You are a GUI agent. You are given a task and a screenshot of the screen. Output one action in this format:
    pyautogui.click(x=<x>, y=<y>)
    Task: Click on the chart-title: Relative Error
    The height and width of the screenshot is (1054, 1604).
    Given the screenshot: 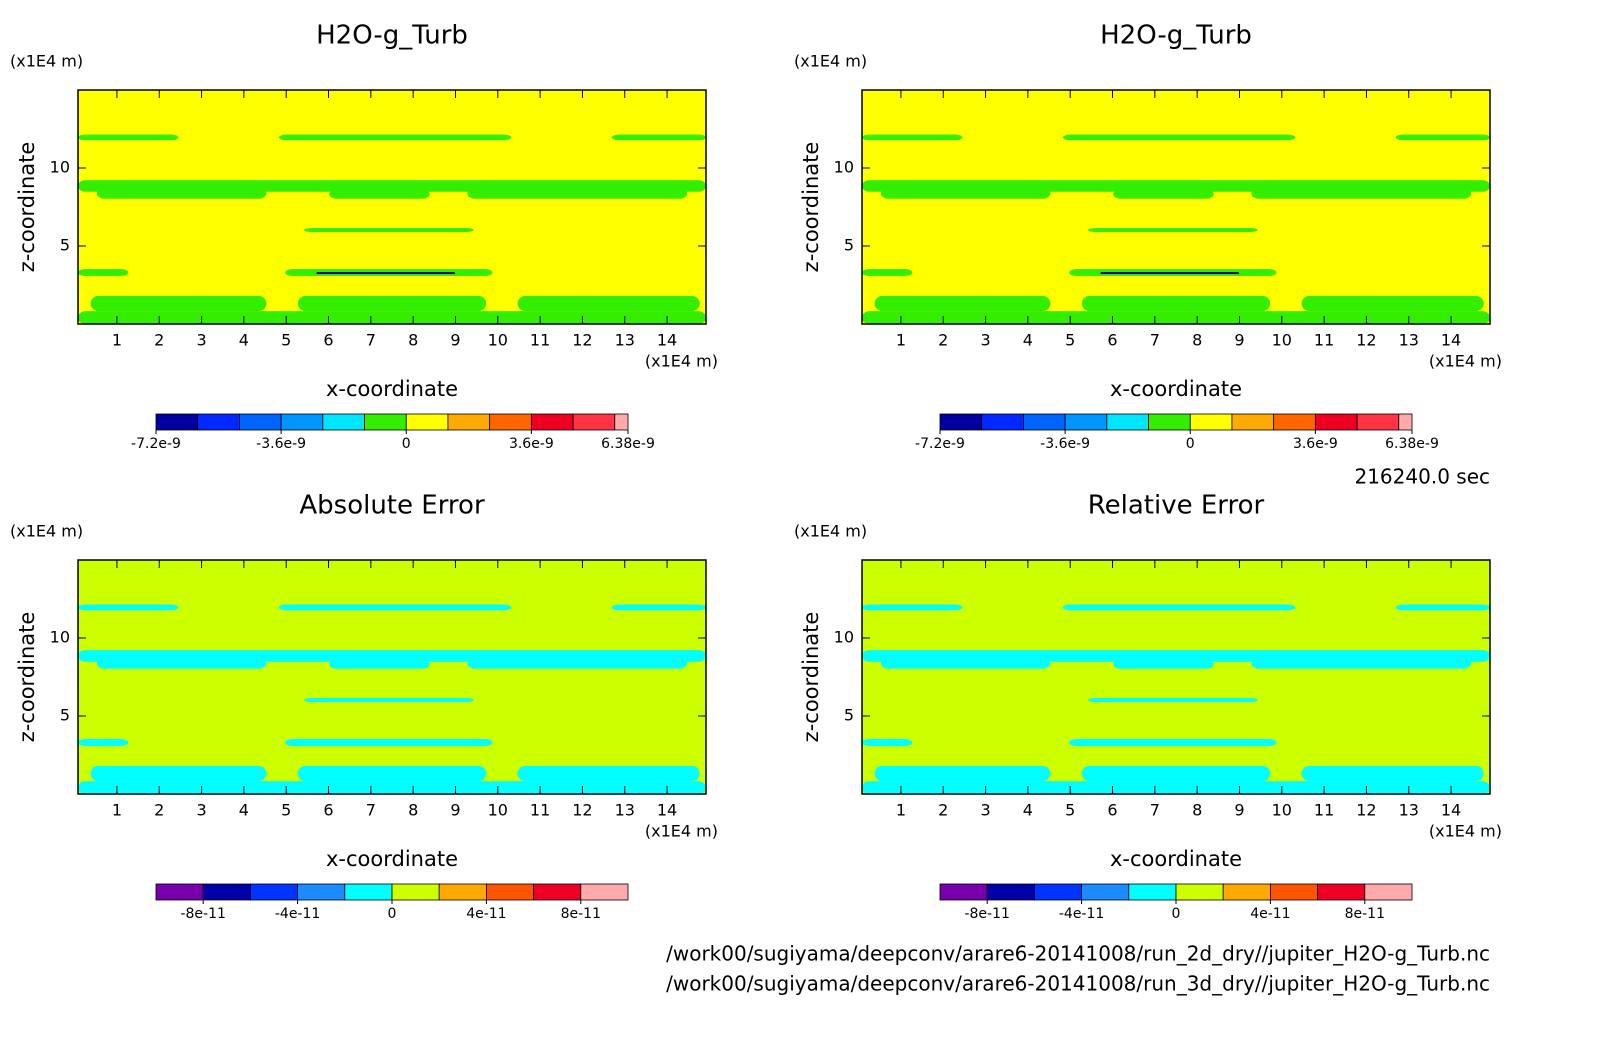 What is the action you would take?
    pyautogui.click(x=1176, y=506)
    